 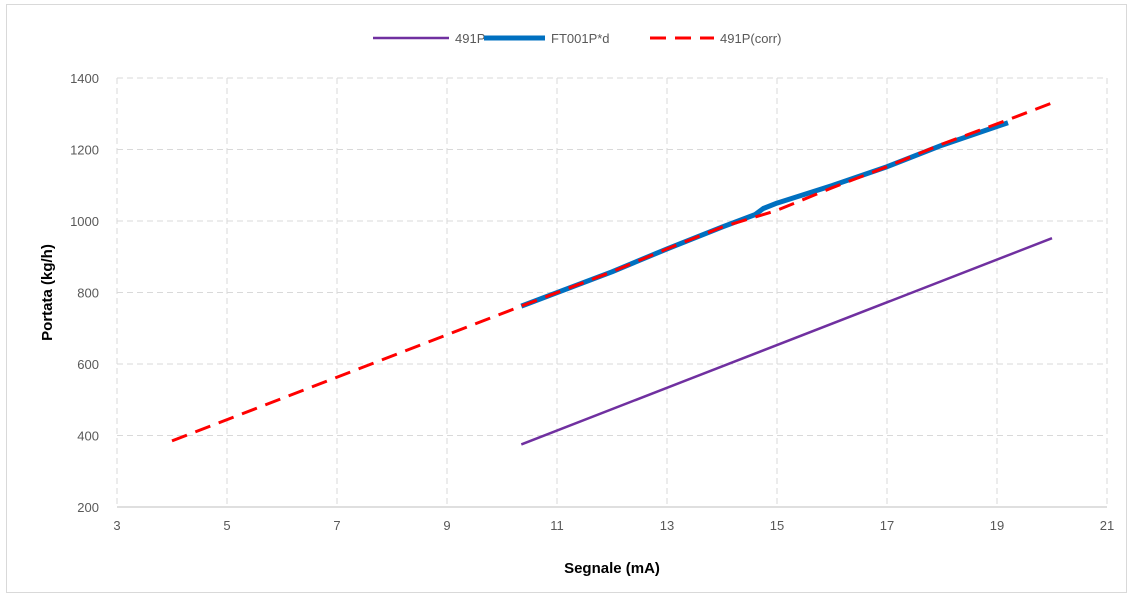 What do you see at coordinates (777, 525) in the screenshot?
I see `x-tick-label: 15` at bounding box center [777, 525].